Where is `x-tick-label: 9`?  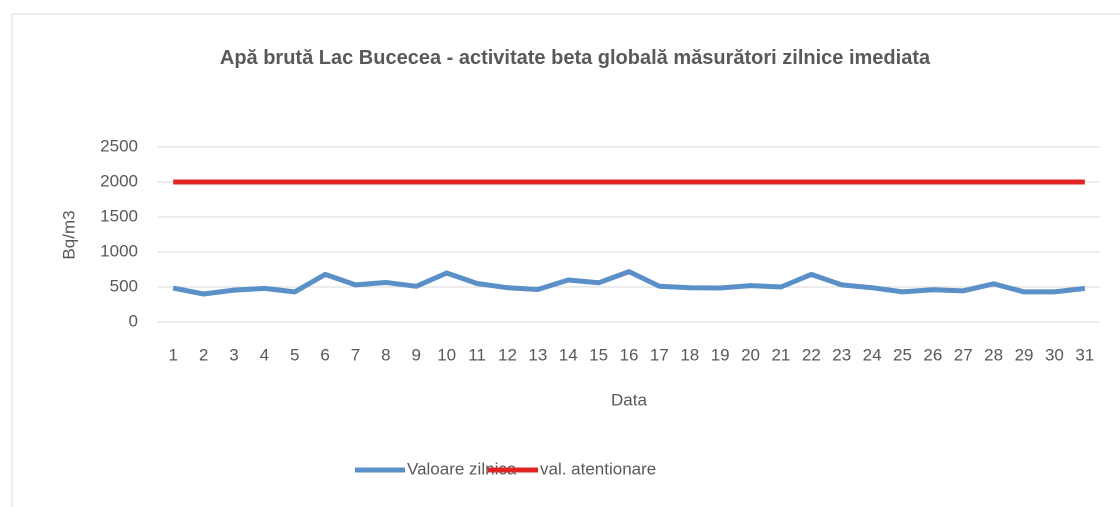 x-tick-label: 9 is located at coordinates (416, 354).